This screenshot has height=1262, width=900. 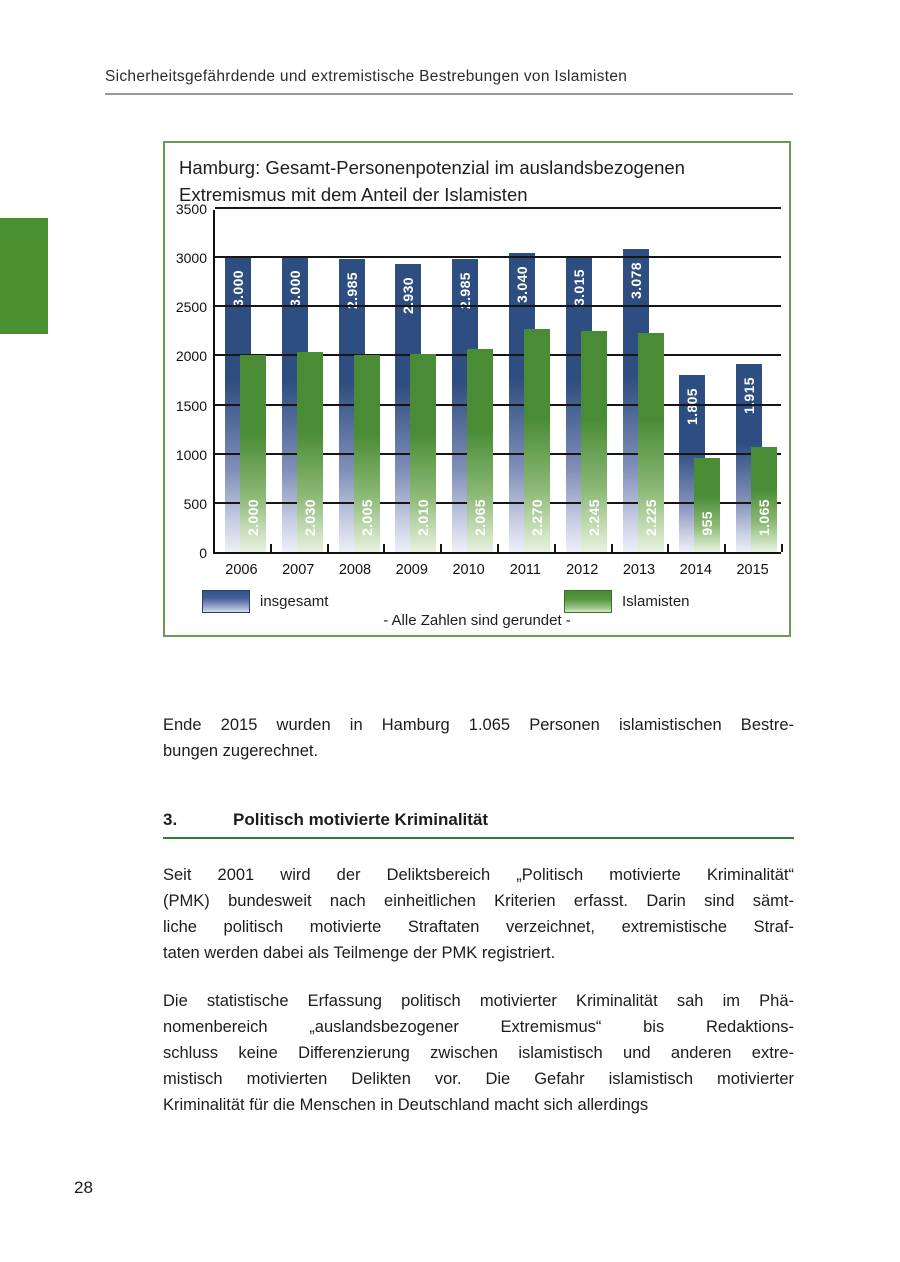 I want to click on bar-group-2008: 2.985 2.005, so click(x=357, y=381).